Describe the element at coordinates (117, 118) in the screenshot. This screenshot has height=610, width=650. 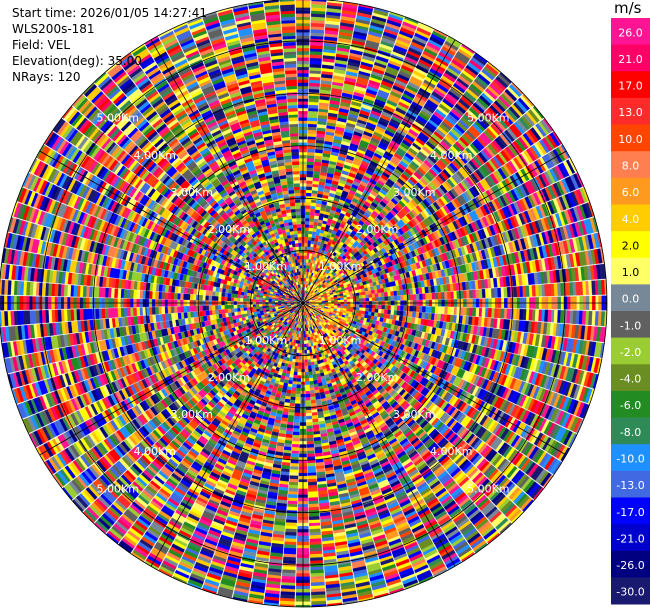
I see `ring-label-5-315: 5.00Km` at that location.